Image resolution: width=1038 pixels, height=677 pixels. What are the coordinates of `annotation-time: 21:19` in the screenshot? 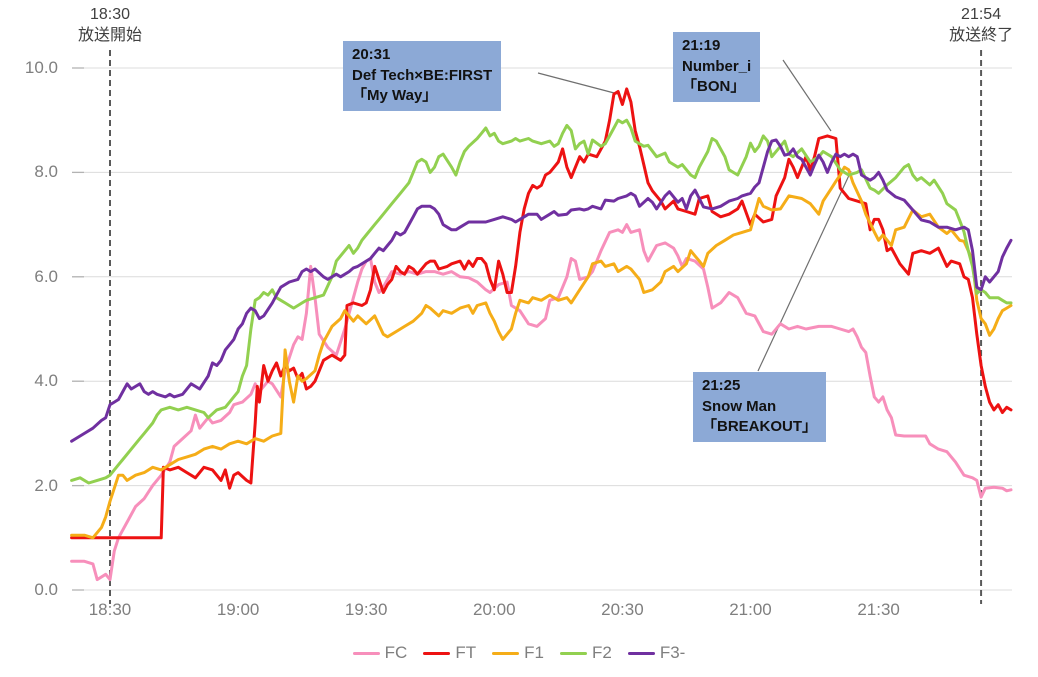 It's located at (701, 45).